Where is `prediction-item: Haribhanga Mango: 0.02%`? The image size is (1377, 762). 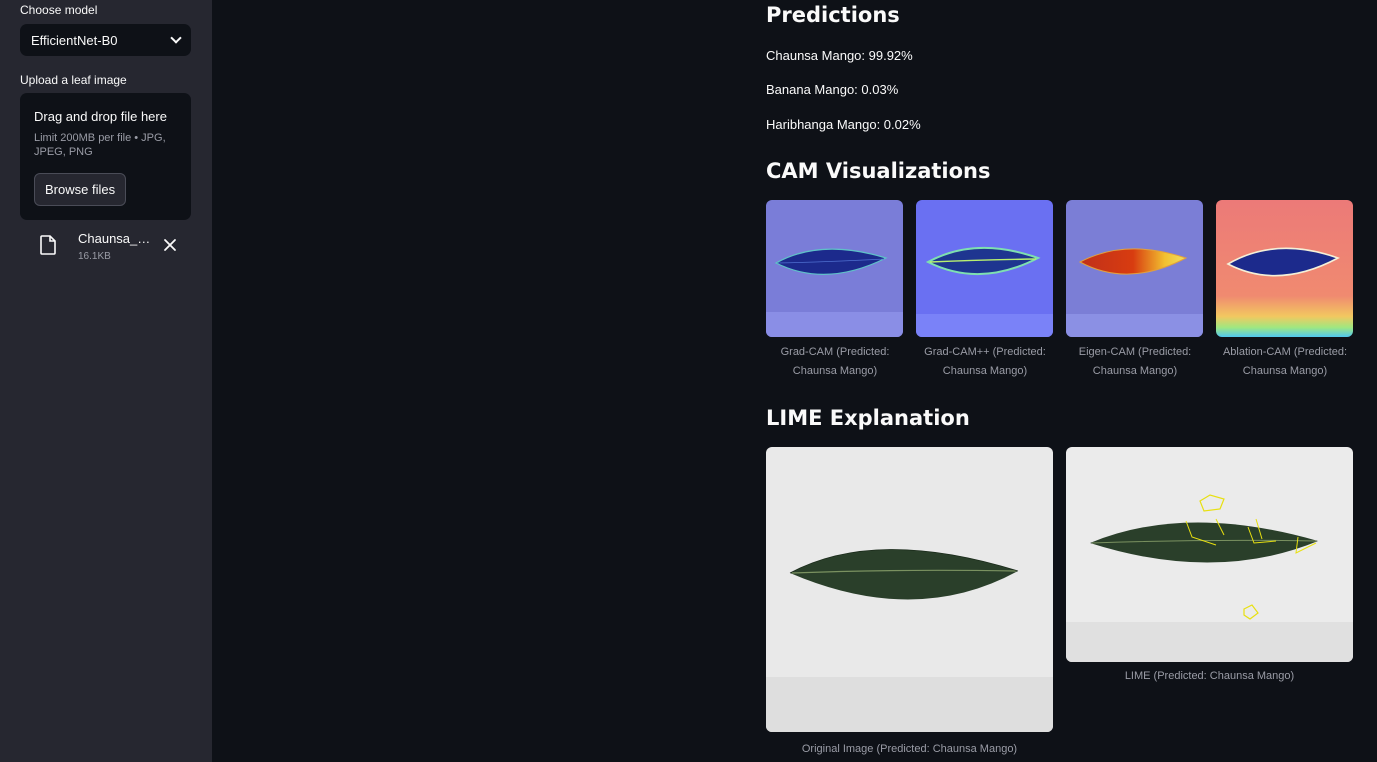 prediction-item: Haribhanga Mango: 0.02% is located at coordinates (843, 124).